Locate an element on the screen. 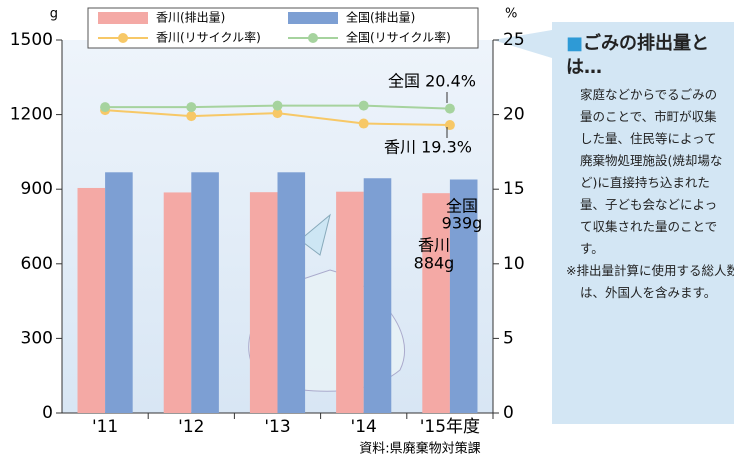  x-tick-label: '15年度 is located at coordinates (450, 427).